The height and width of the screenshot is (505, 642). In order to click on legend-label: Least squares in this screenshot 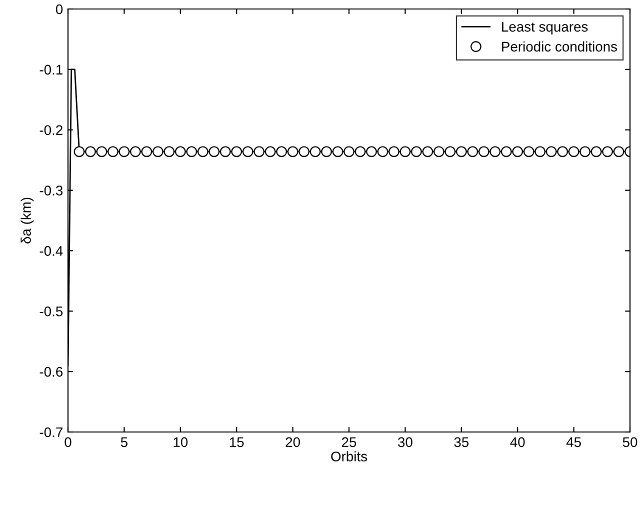, I will do `click(545, 28)`.